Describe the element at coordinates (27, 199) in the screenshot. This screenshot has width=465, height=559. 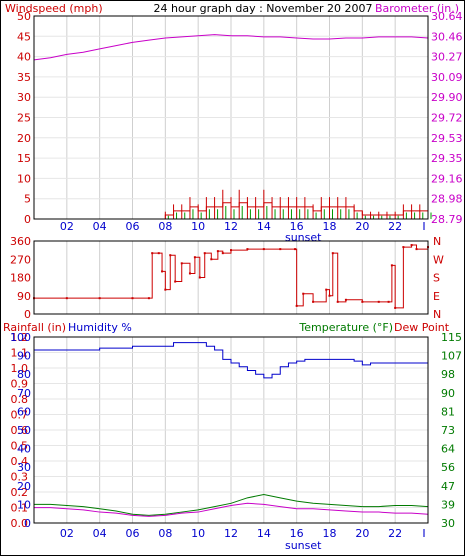
I see `windspeed-y-tick: 5` at that location.